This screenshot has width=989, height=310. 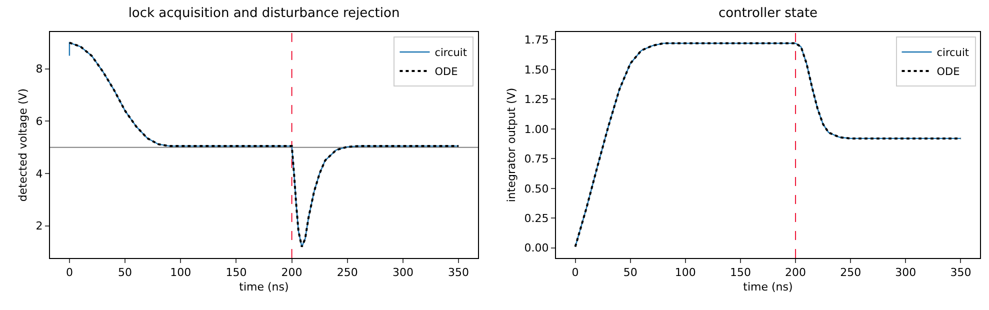 What do you see at coordinates (39, 121) in the screenshot?
I see `y-tick-label: 6` at bounding box center [39, 121].